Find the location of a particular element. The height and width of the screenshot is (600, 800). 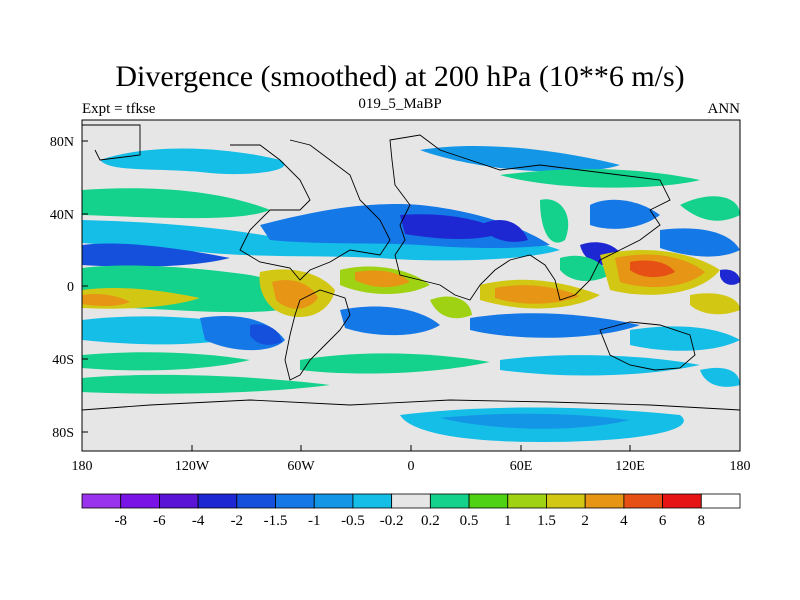

y-tick-label: 40S is located at coordinates (63, 360).